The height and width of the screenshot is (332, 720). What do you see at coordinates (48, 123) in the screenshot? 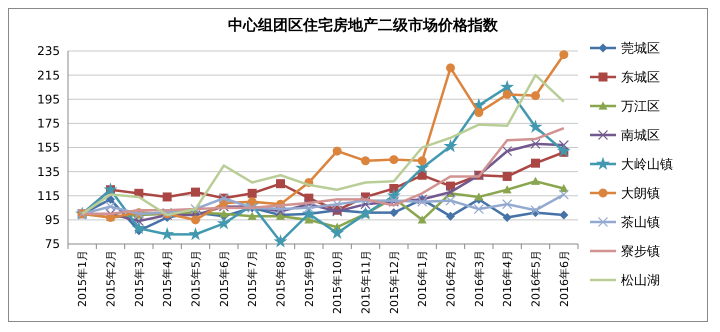
I see `y-tick-label: 175` at bounding box center [48, 123].